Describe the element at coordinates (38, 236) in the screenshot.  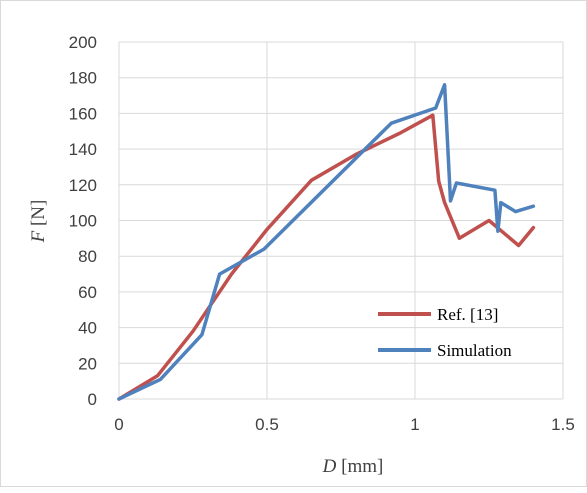
I see `y-axis-variable: F` at that location.